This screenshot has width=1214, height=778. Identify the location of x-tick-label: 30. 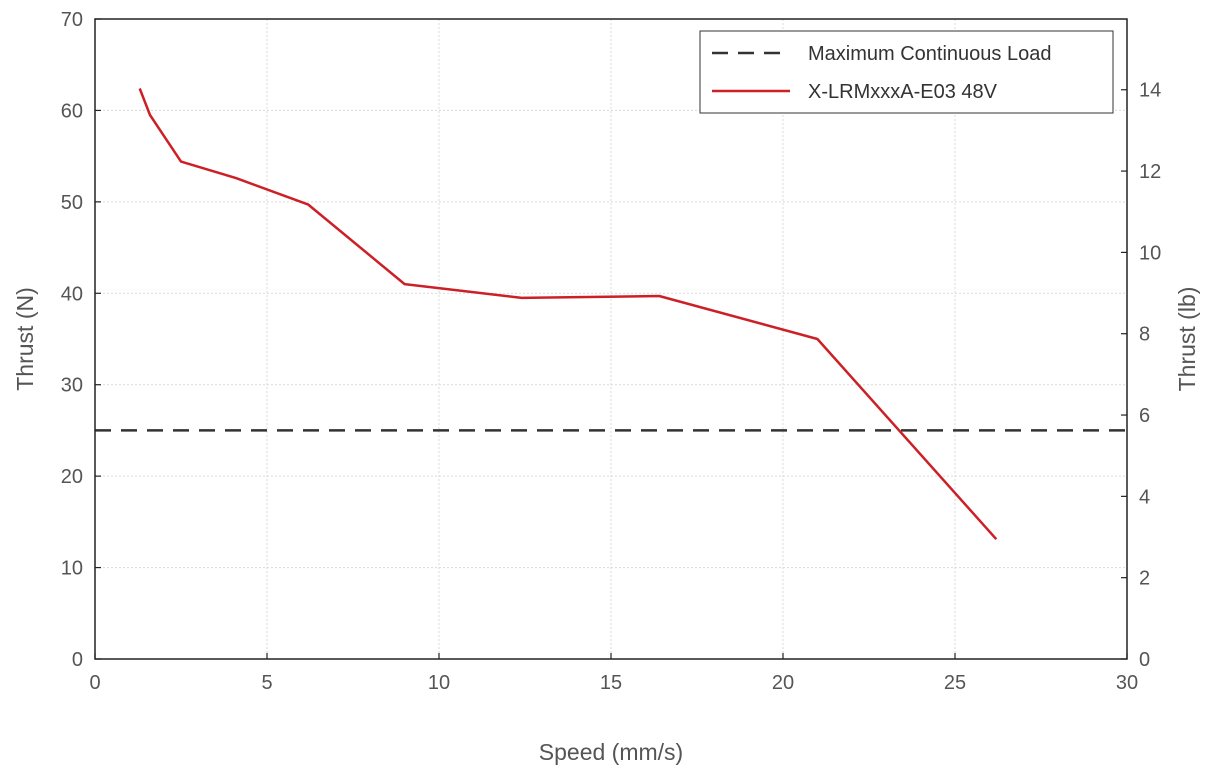
(1127, 683).